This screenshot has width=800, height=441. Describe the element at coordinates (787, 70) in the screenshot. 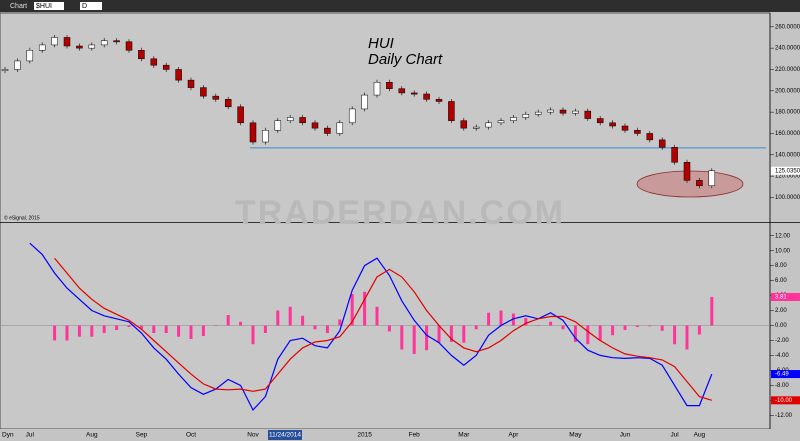

I see `y-tick-label: 220.0000` at that location.